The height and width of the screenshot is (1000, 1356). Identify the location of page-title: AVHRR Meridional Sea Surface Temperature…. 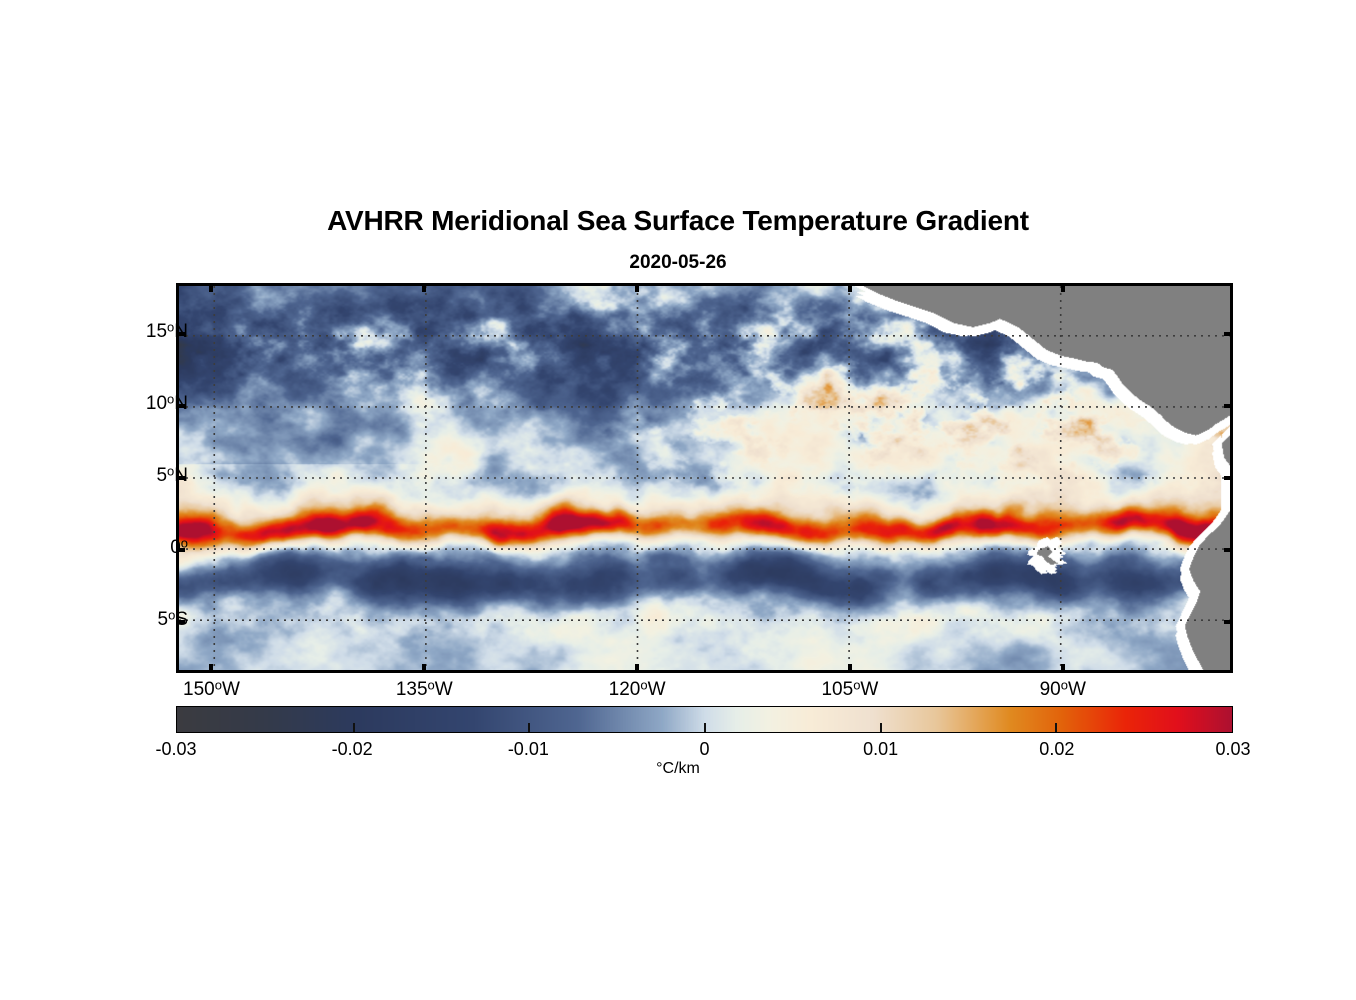
(678, 220).